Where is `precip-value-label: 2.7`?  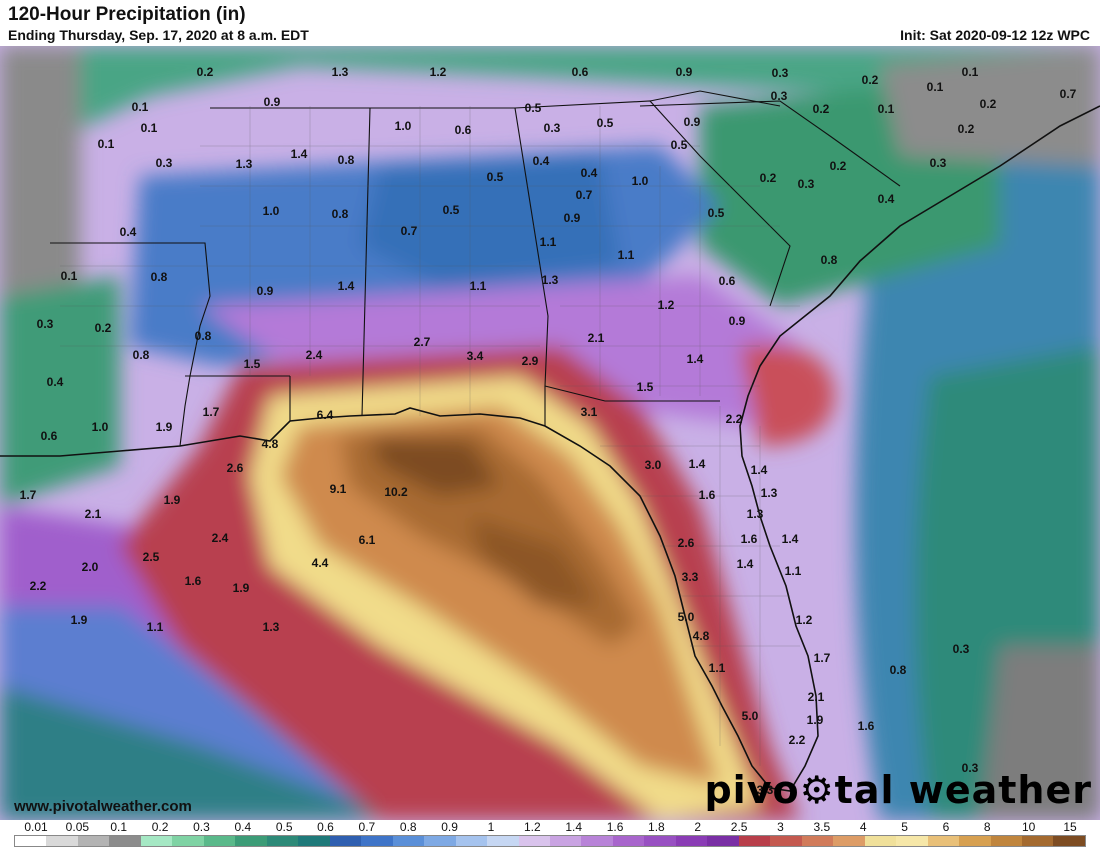
precip-value-label: 2.7 is located at coordinates (422, 342).